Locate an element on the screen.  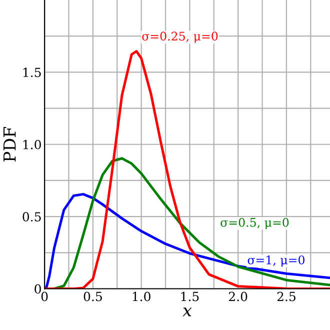
x-tick-label: 2.5 is located at coordinates (286, 297).